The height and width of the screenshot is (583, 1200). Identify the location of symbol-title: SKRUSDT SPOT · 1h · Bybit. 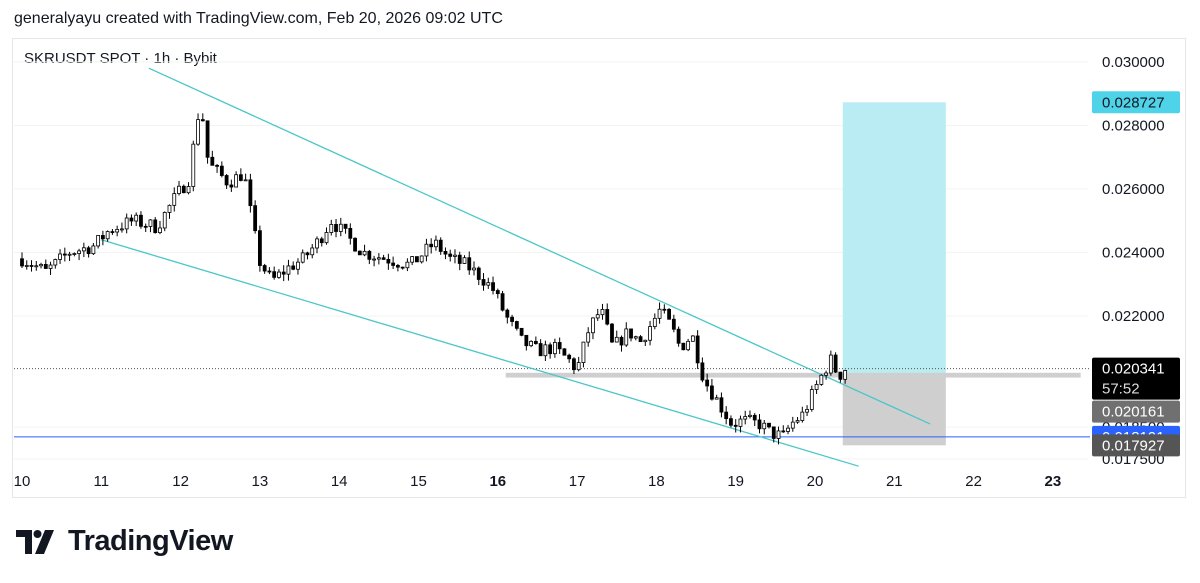
(120, 58).